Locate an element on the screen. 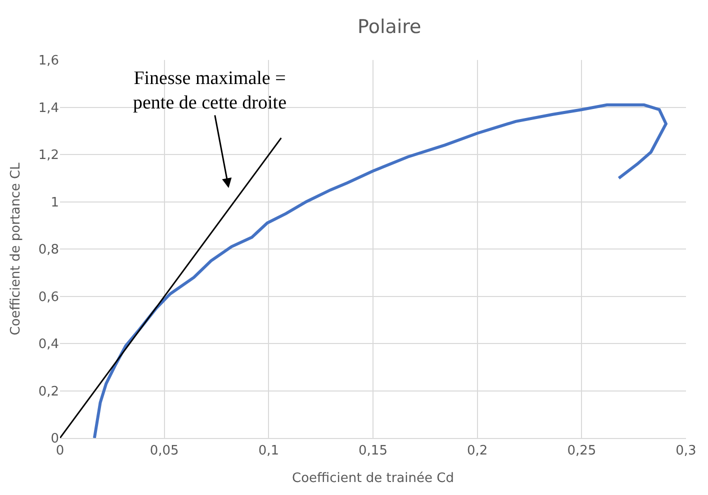  x-tick-label: 0,2 is located at coordinates (477, 451).